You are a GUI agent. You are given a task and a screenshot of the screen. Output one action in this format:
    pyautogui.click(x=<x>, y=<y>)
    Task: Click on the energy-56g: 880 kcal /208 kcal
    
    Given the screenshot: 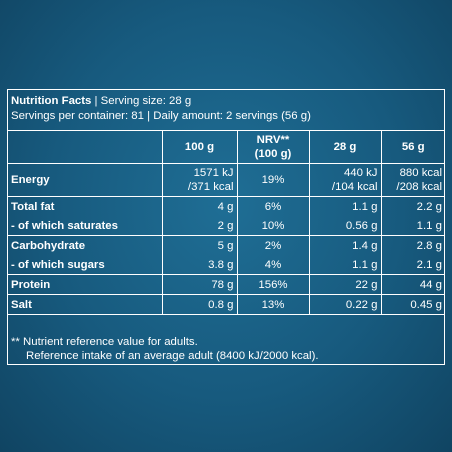 What is the action you would take?
    pyautogui.click(x=412, y=180)
    